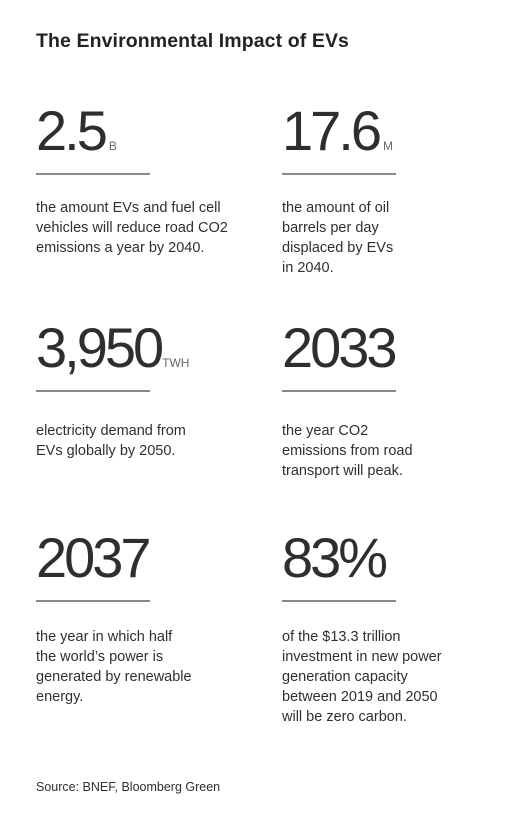  I want to click on stat-value-group: 17.6 M, so click(337, 133).